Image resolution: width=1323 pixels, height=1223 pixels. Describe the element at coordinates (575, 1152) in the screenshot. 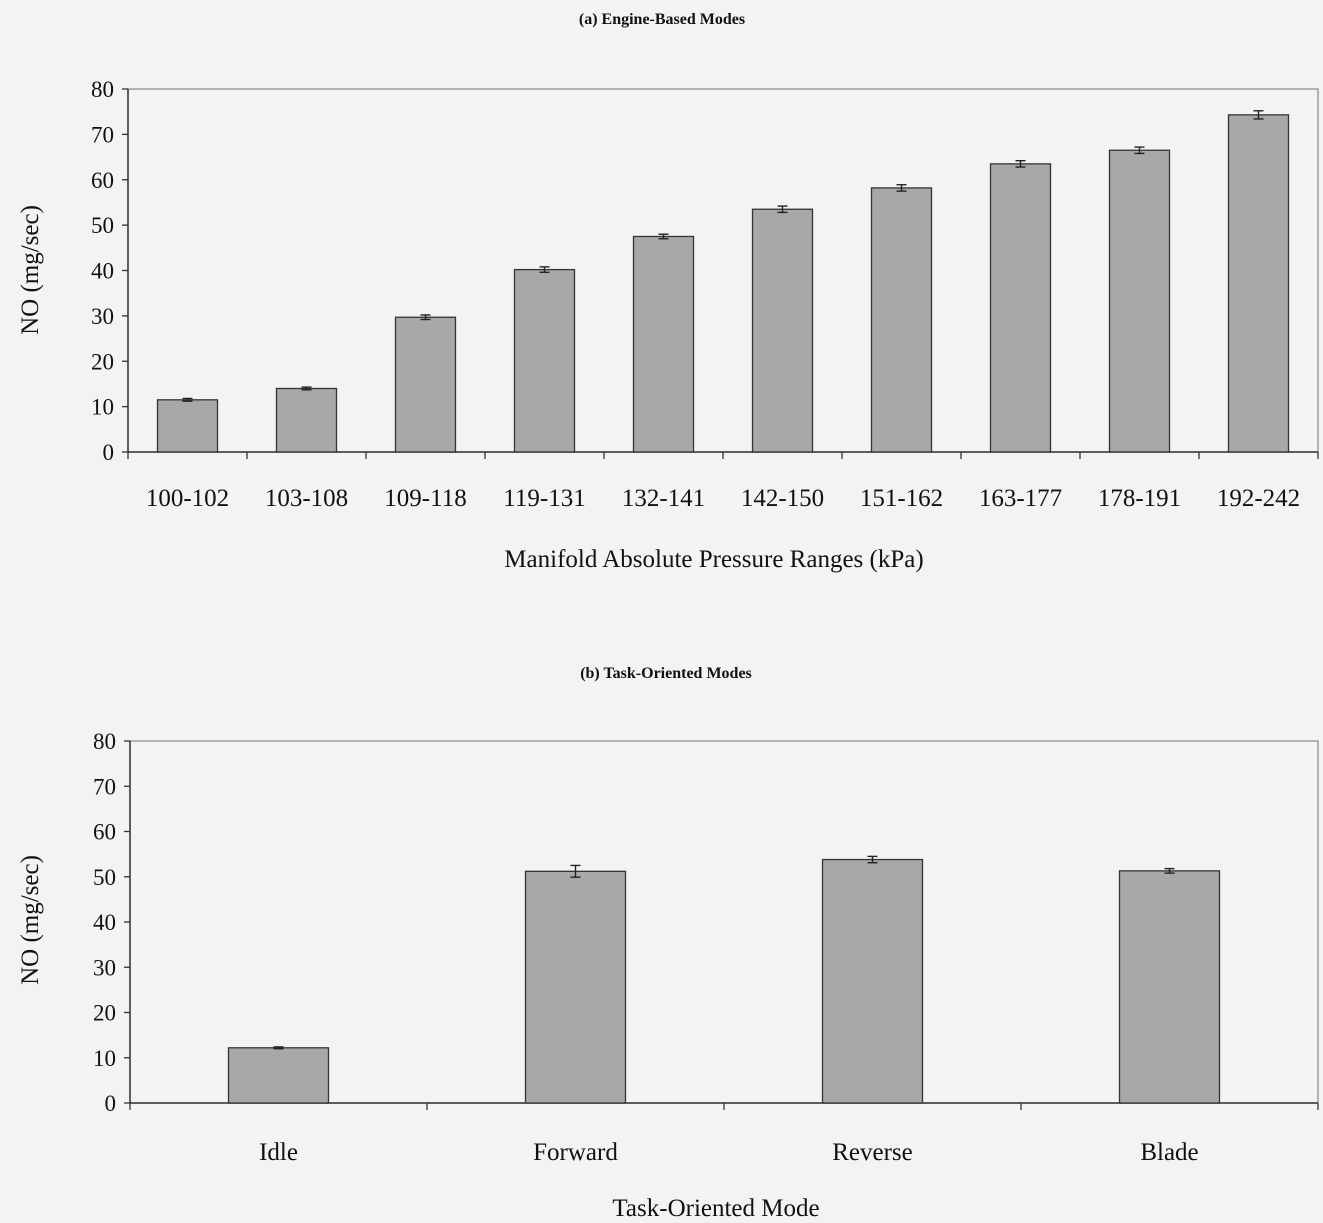

I see `x-tick-label: Forward` at that location.